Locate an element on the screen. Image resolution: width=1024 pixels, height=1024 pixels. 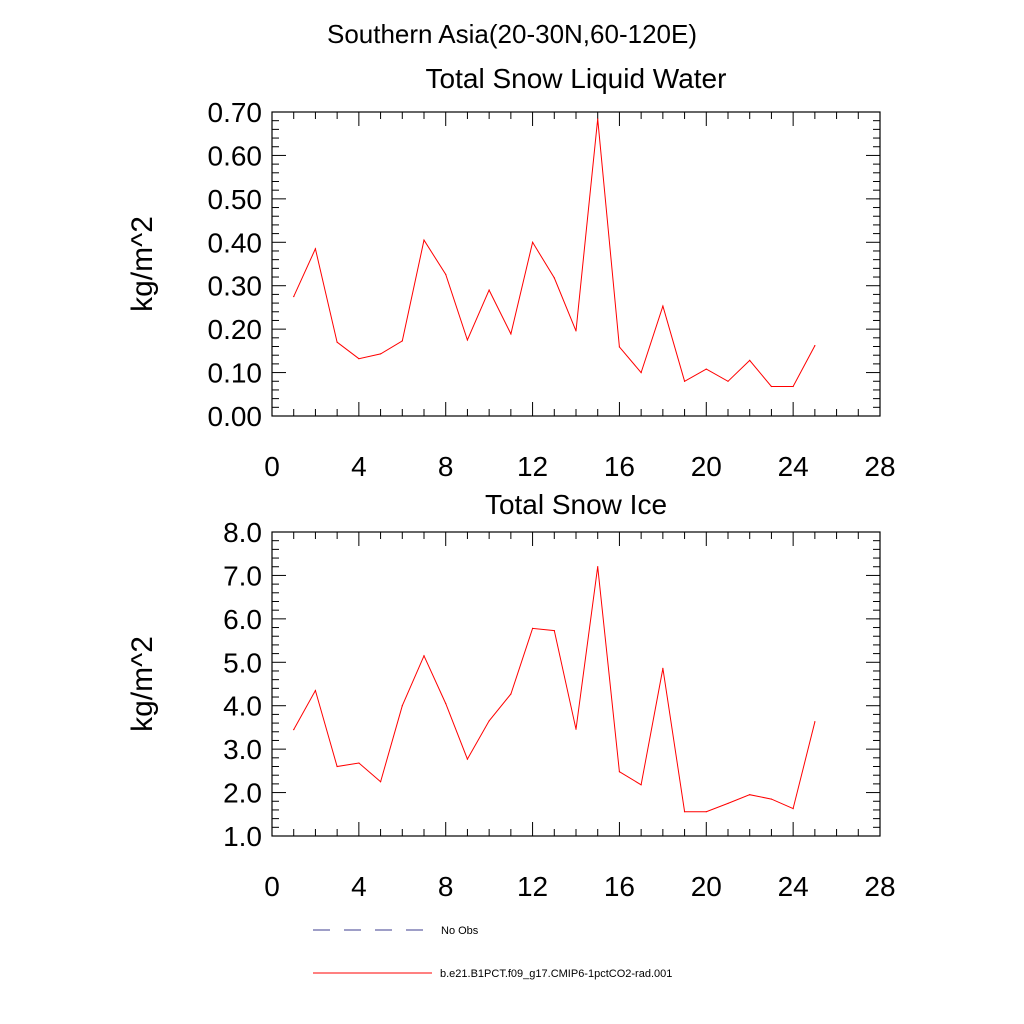
y-tick-label: 3.0 is located at coordinates (242, 749).